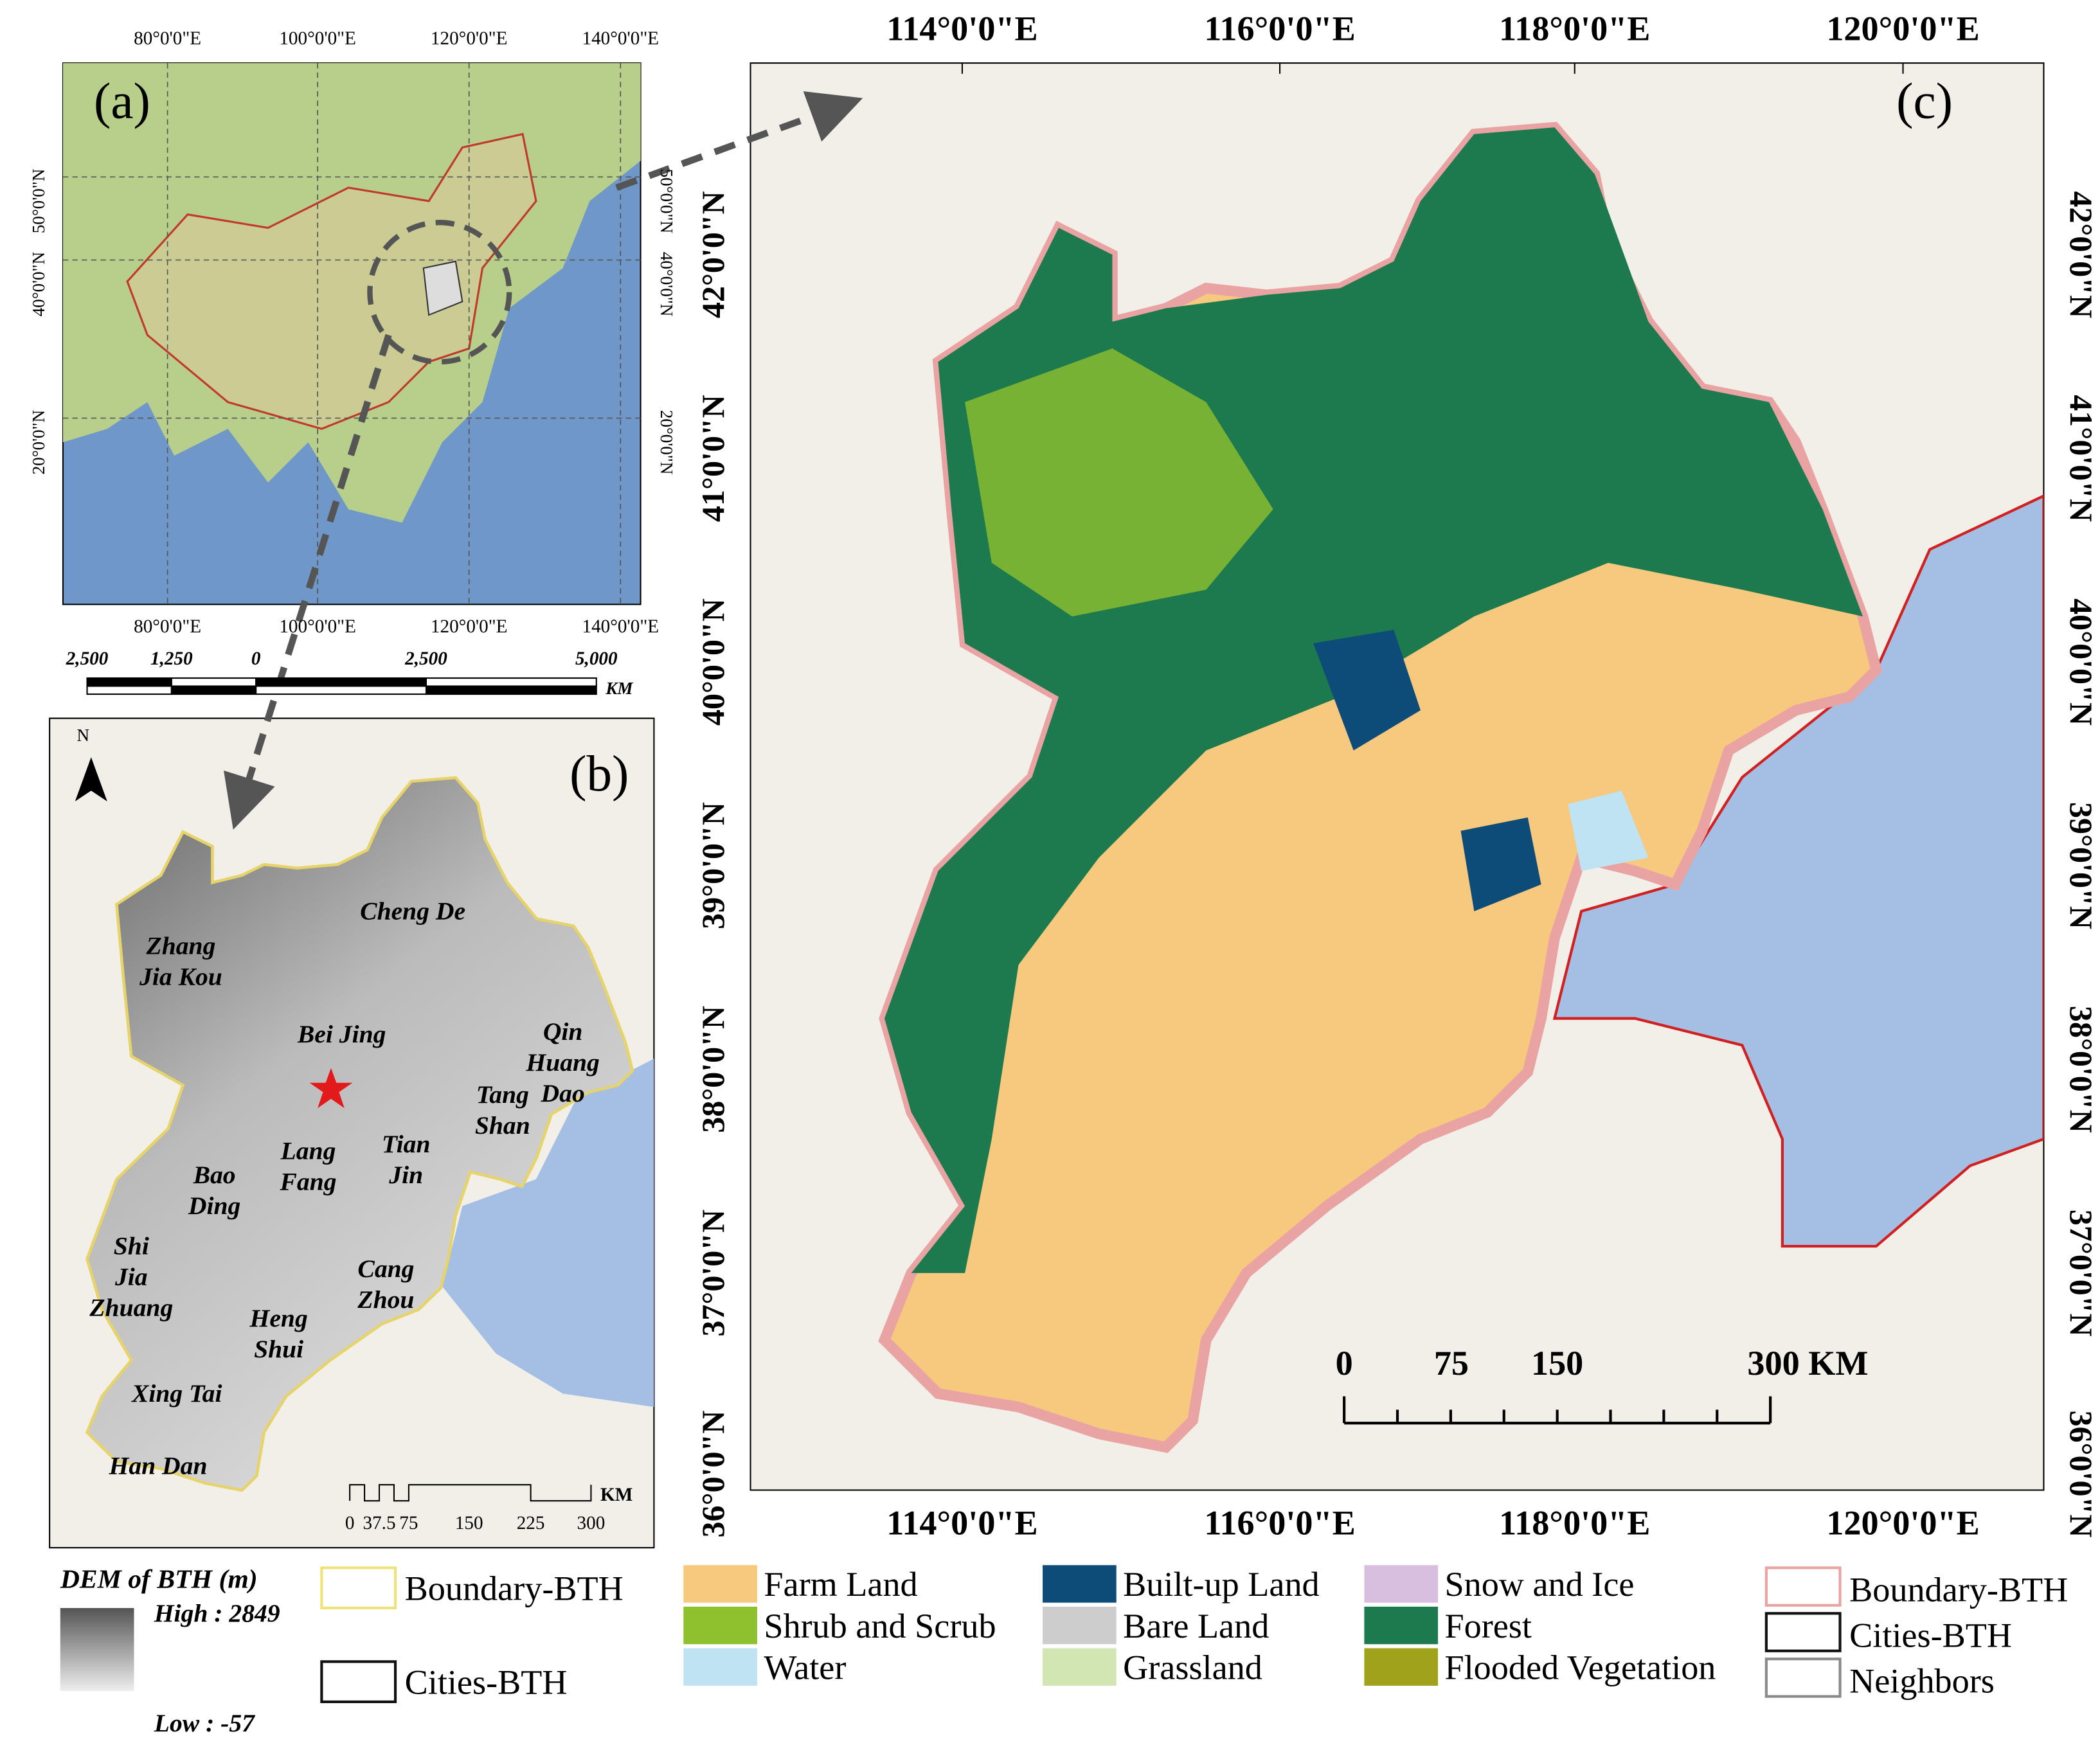  I want to click on city-label: Lang Fang, so click(307, 1166).